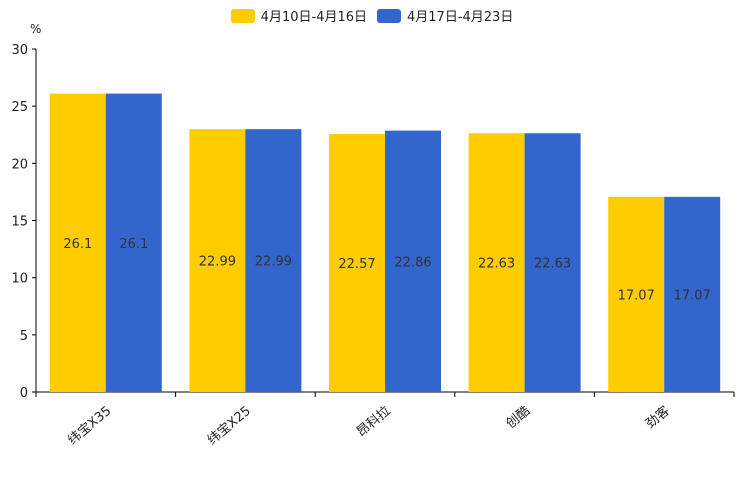 This screenshot has height=496, width=744. What do you see at coordinates (229, 426) in the screenshot?
I see `x-tick-label: 纬宝X25` at bounding box center [229, 426].